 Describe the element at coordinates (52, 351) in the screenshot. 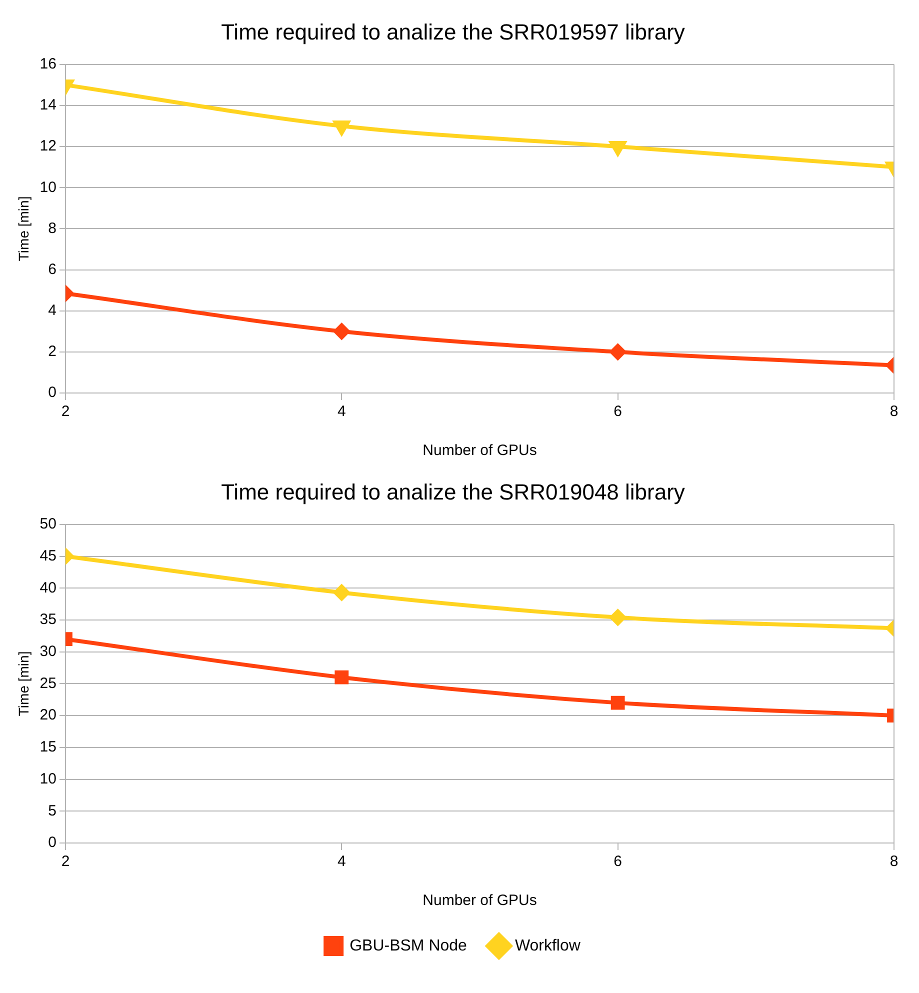

I see `y-tick-label: 2` at that location.